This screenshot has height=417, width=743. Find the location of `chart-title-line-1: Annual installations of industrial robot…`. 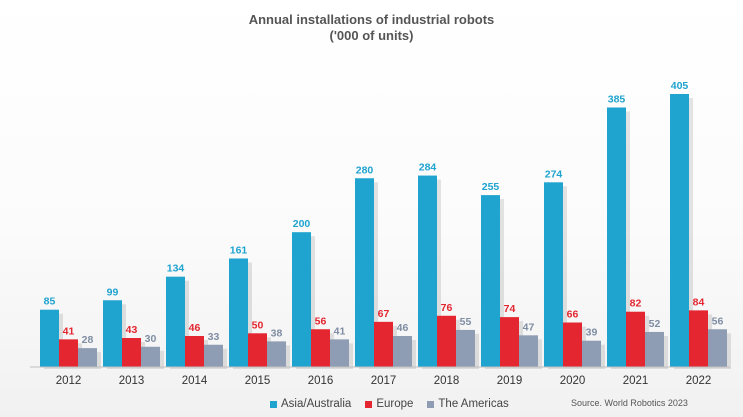

chart-title-line-1: Annual installations of industrial robot… is located at coordinates (371, 19).